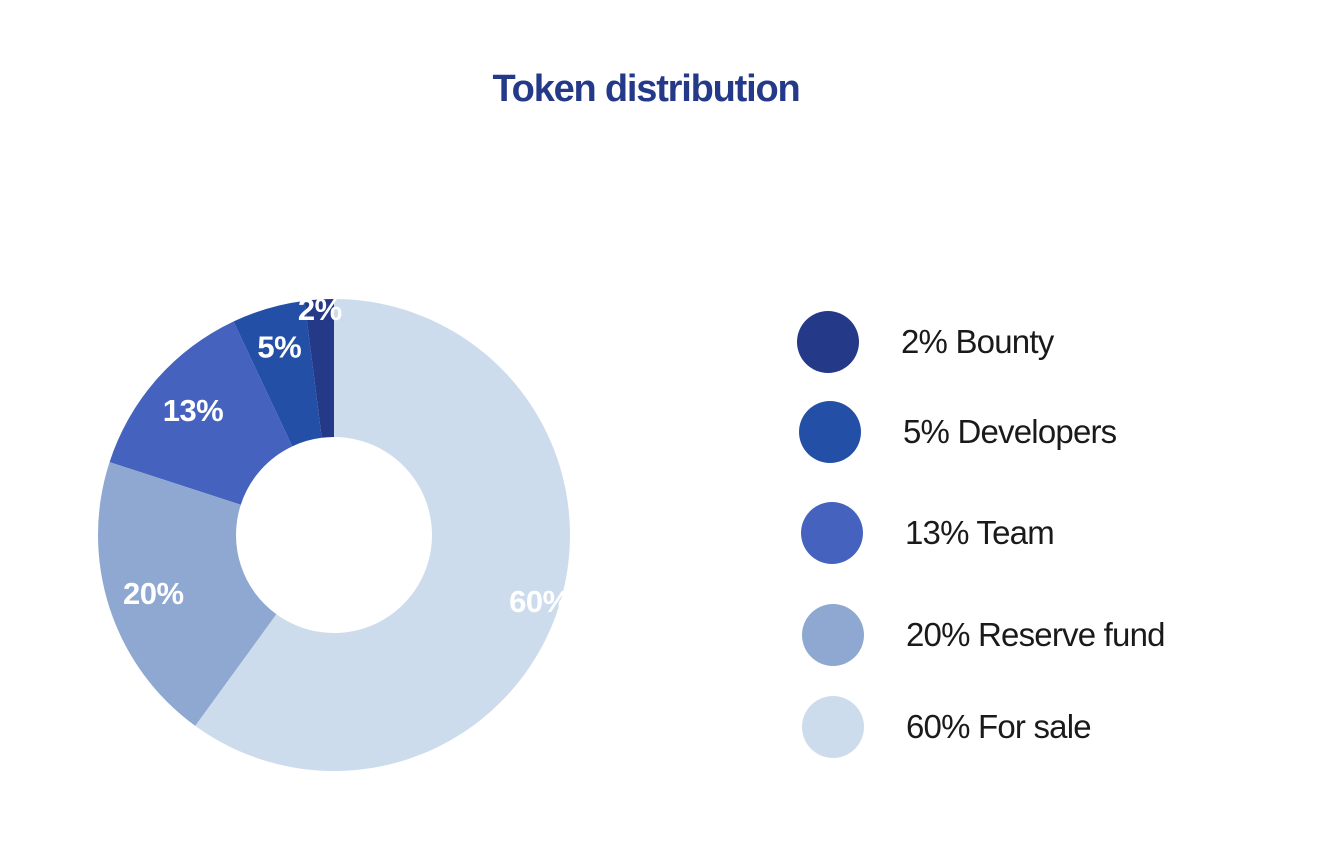  Describe the element at coordinates (646, 89) in the screenshot. I see `chart-title: Token distribution` at that location.